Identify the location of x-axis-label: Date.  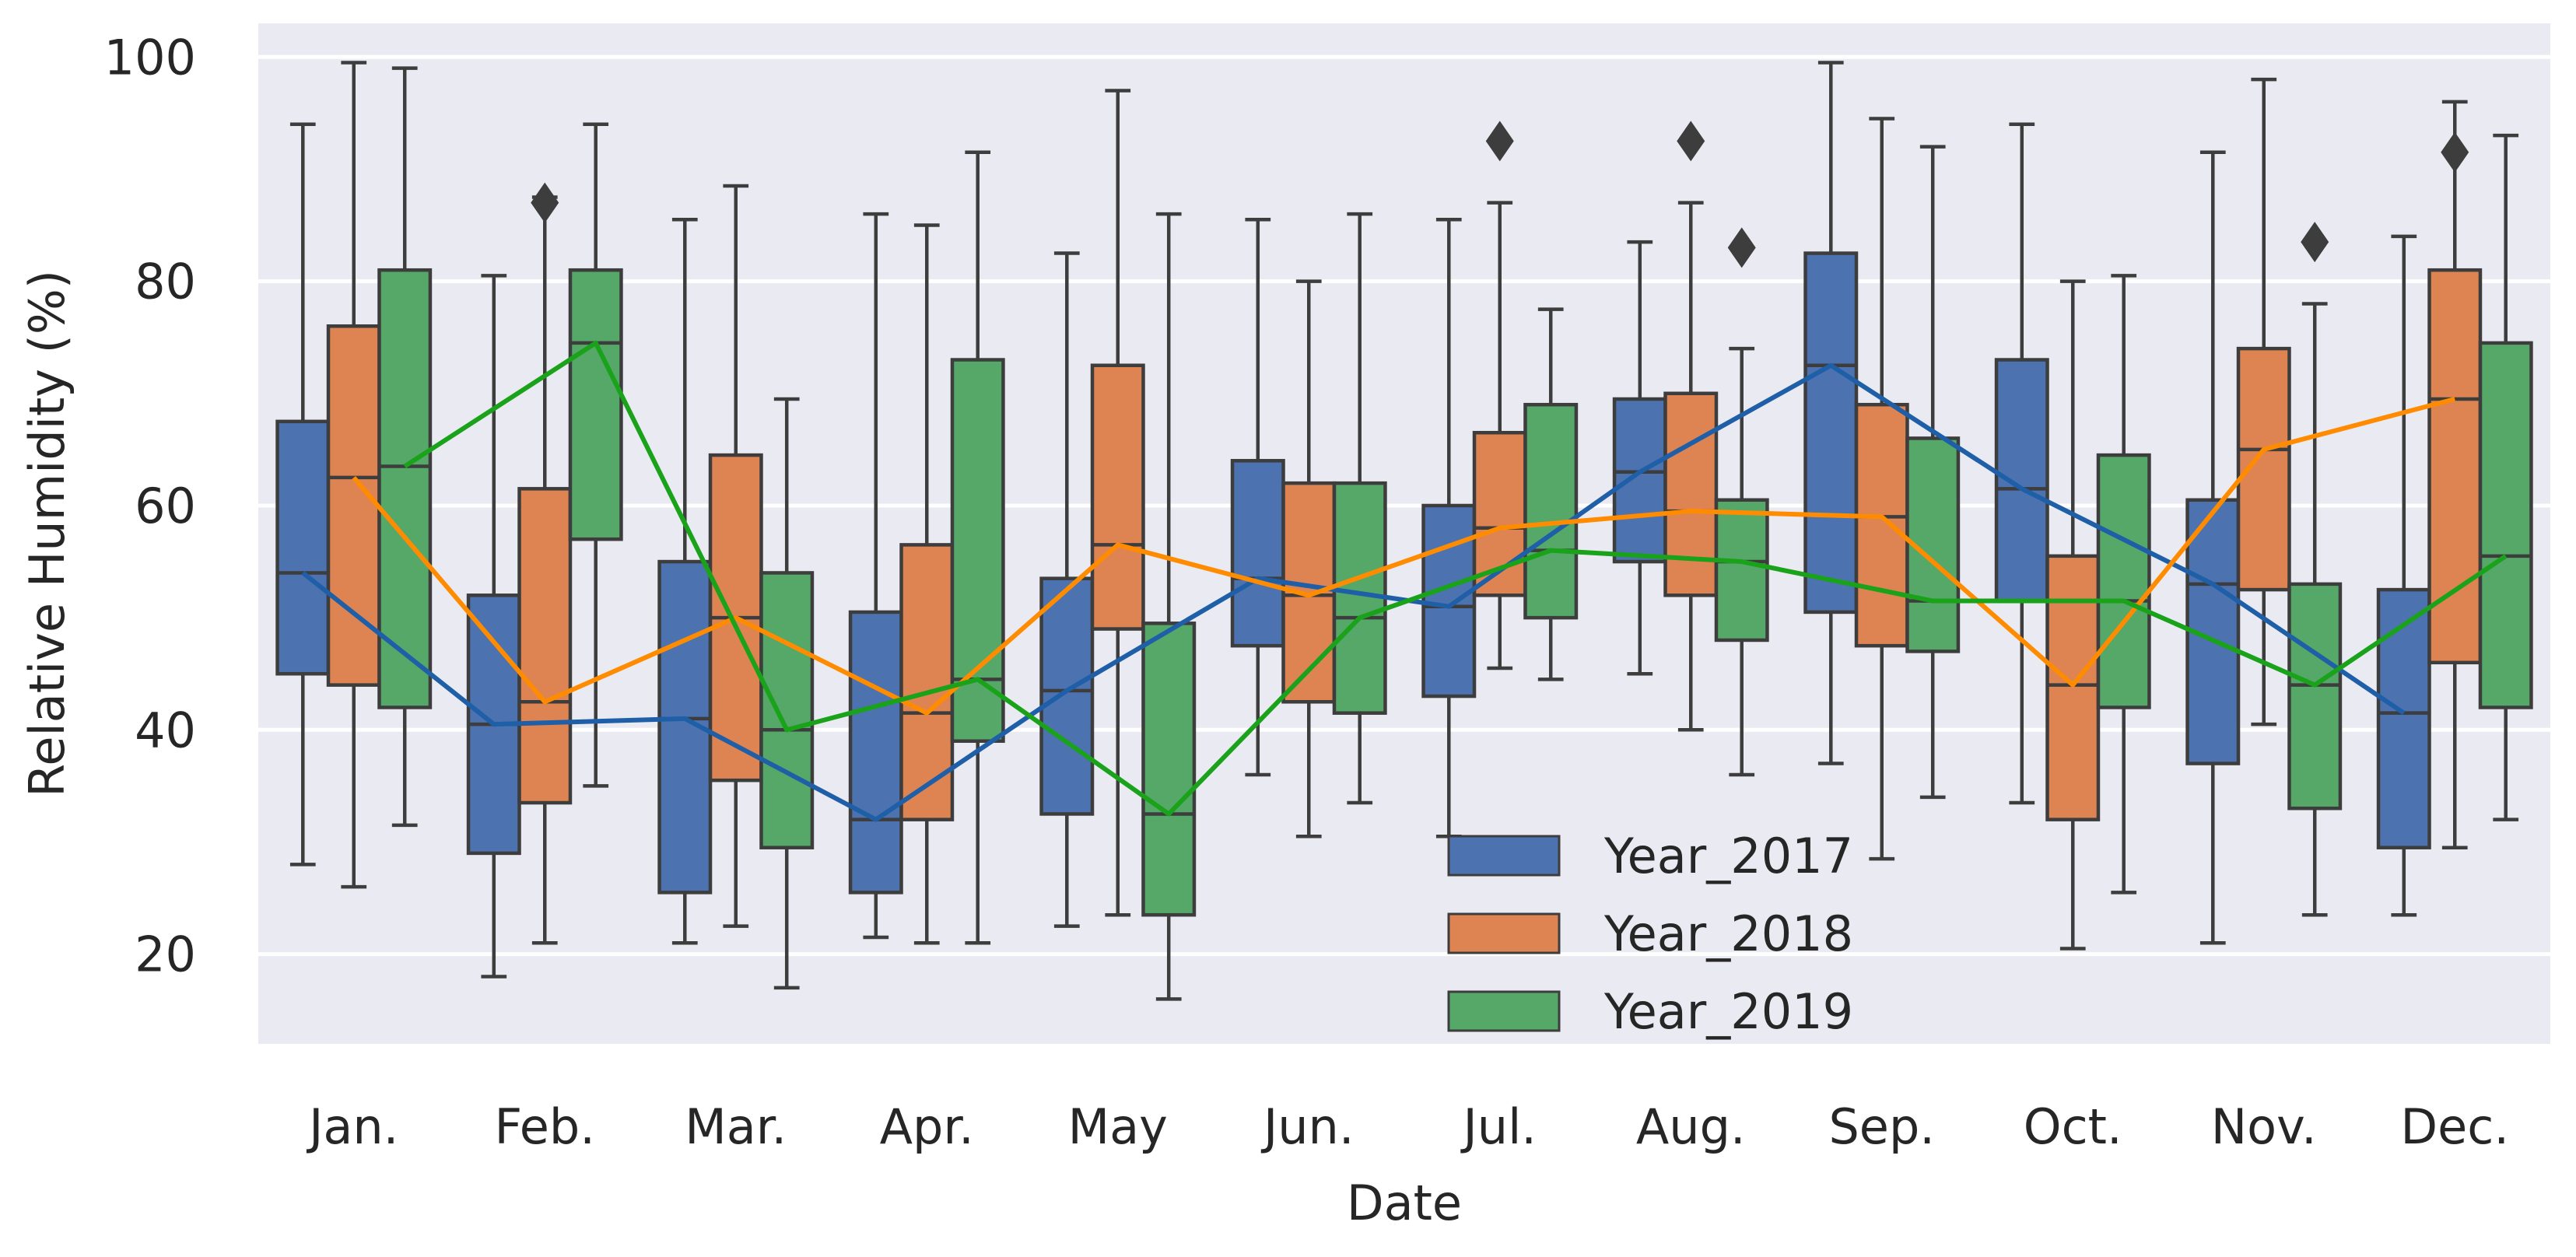
(1404, 1203).